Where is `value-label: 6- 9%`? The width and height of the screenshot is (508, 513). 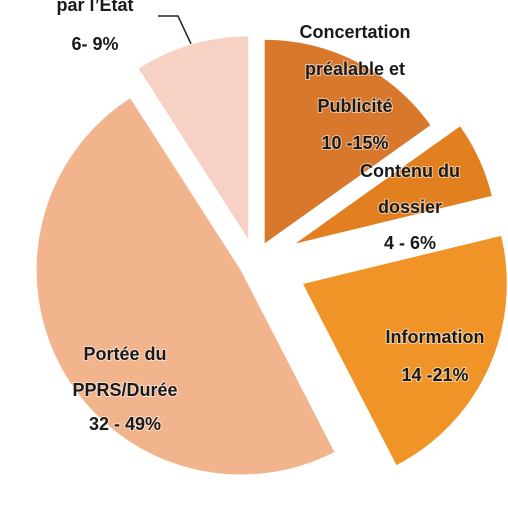 value-label: 6- 9% is located at coordinates (94, 44).